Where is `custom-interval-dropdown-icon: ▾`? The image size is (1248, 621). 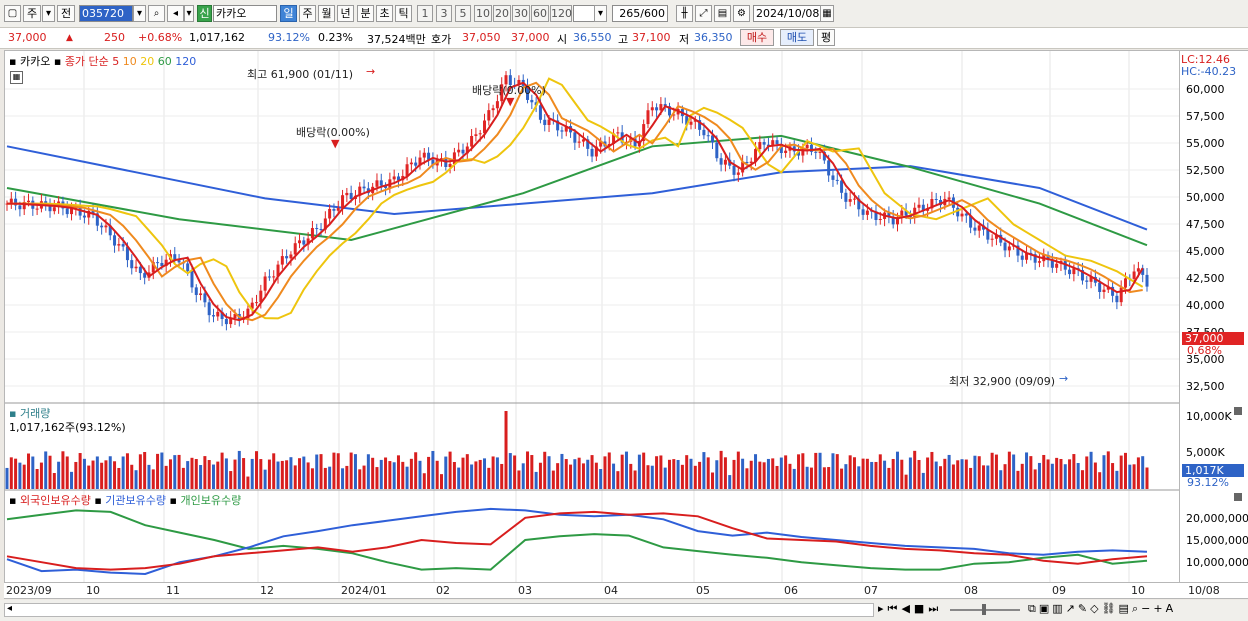 custom-interval-dropdown-icon: ▾ is located at coordinates (600, 13).